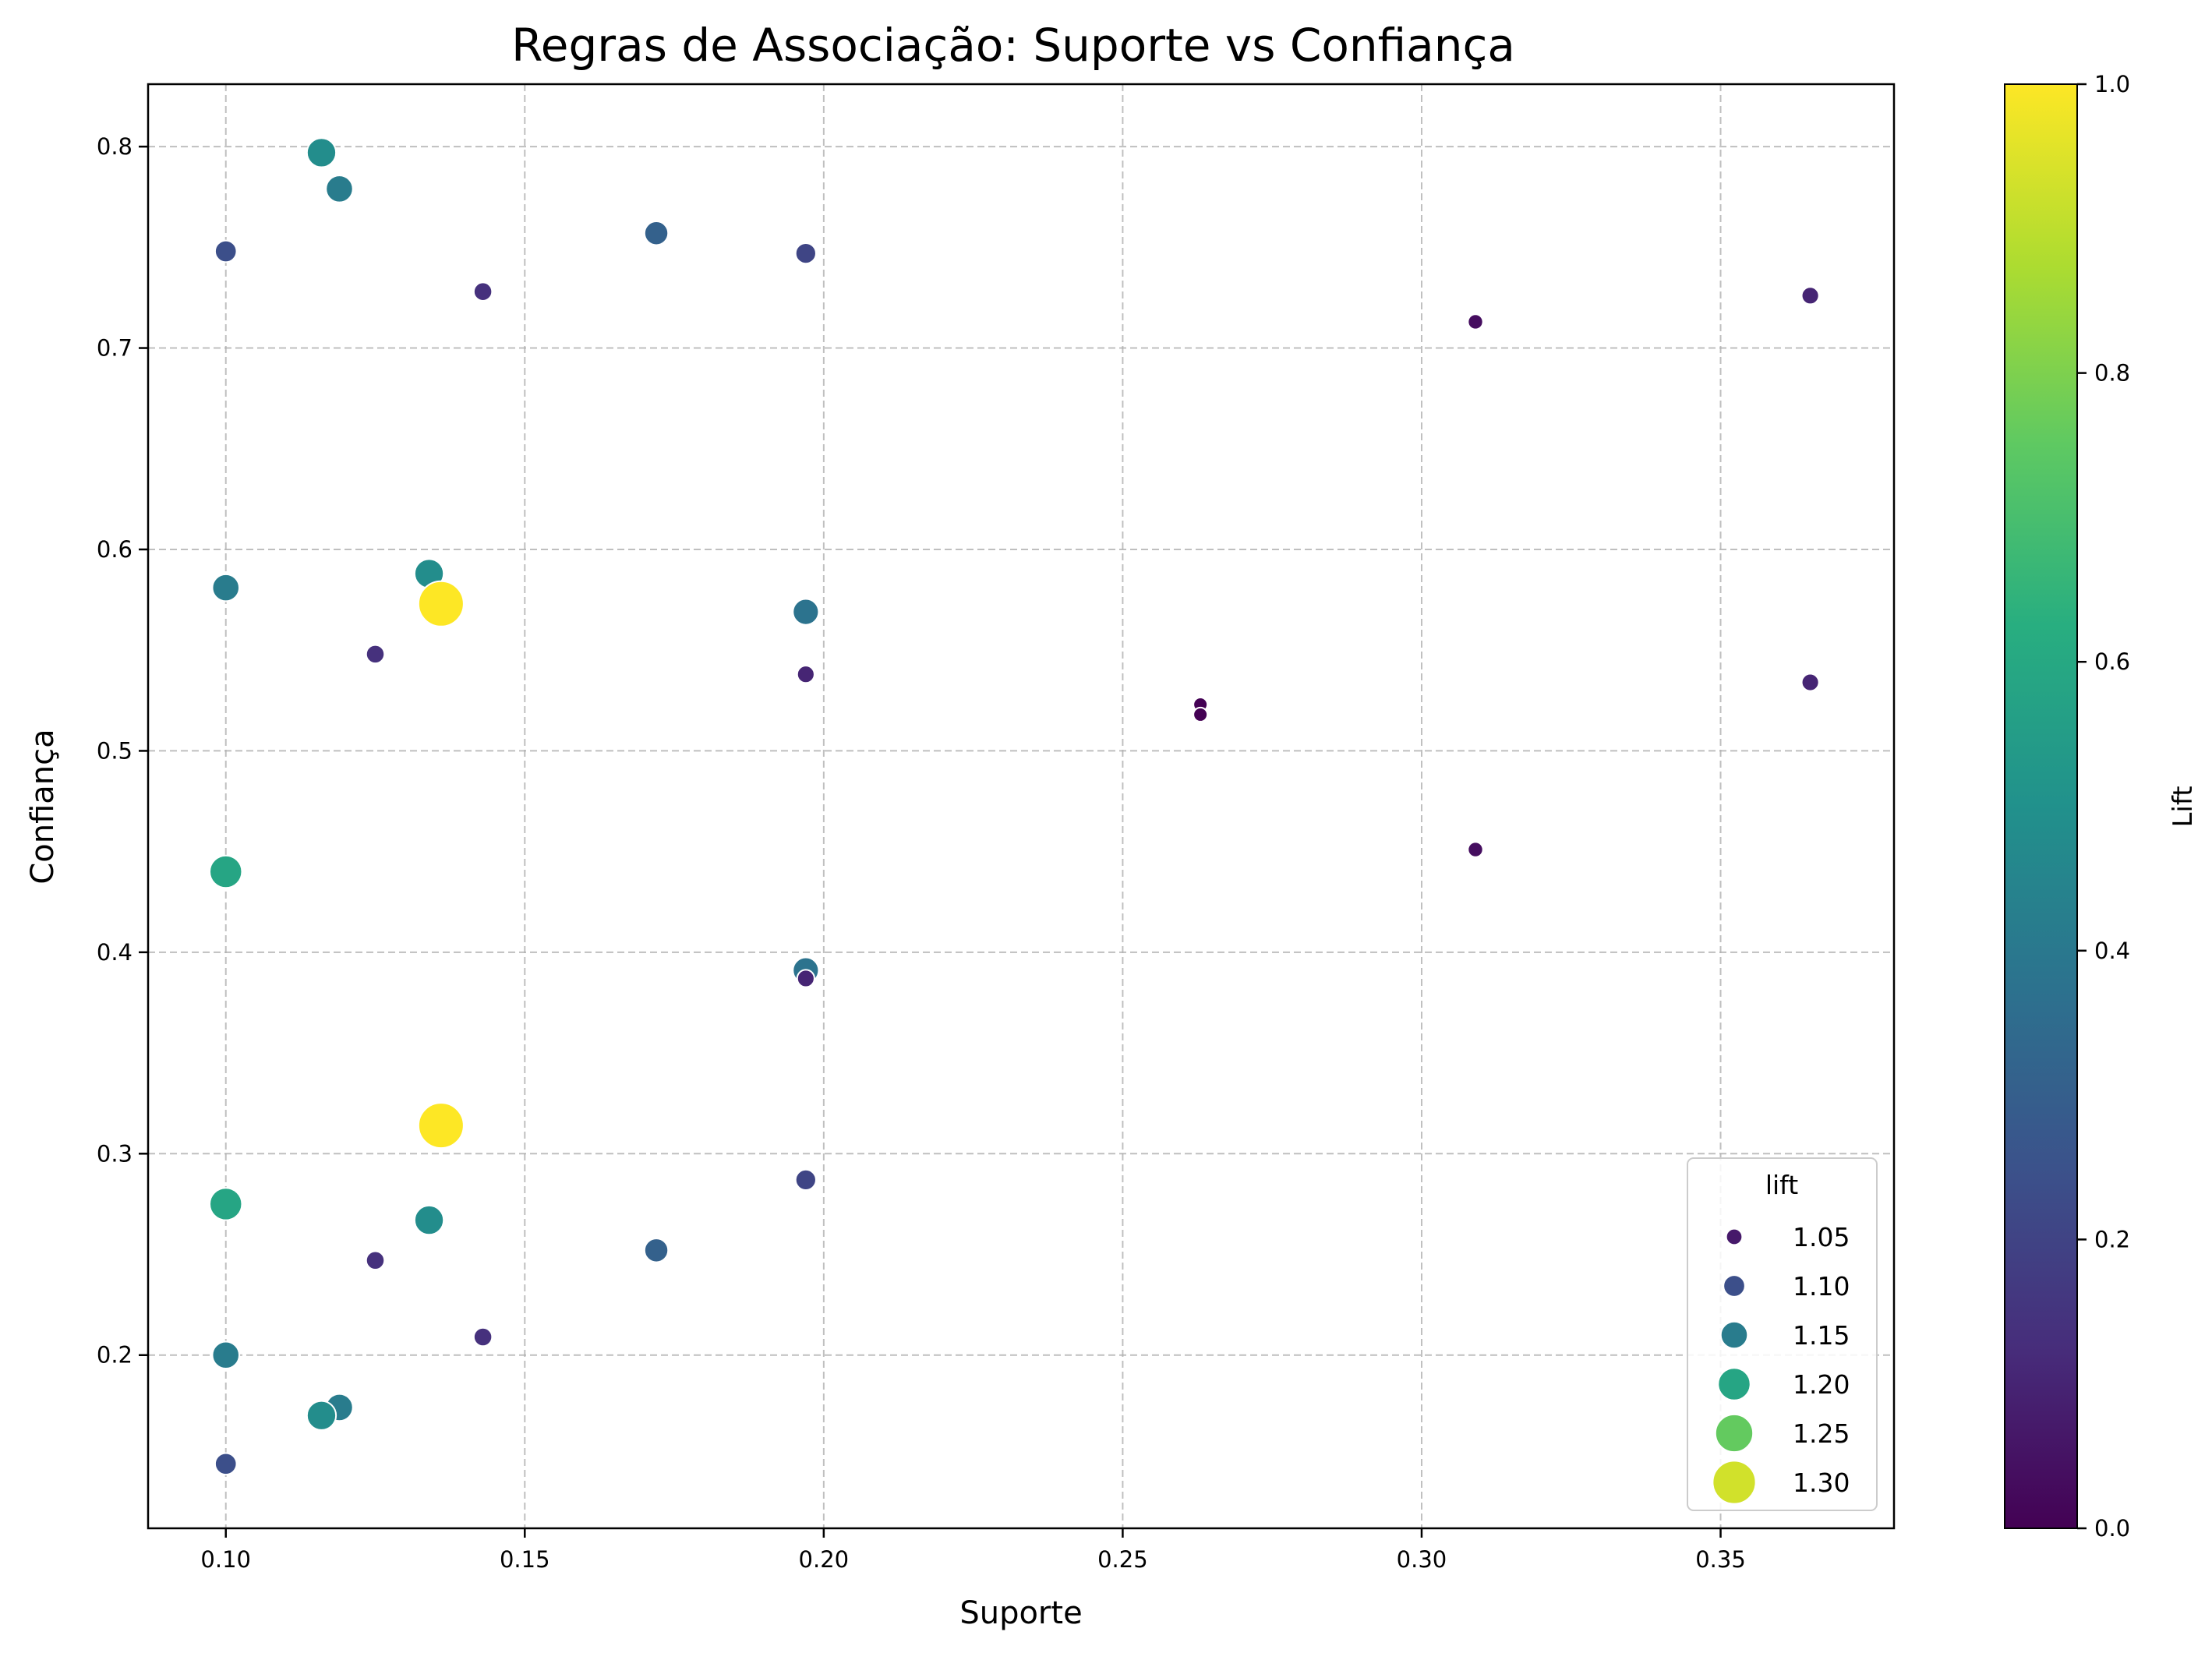 The image size is (2212, 1653). I want to click on legend-entry-label: 1.10, so click(1821, 1286).